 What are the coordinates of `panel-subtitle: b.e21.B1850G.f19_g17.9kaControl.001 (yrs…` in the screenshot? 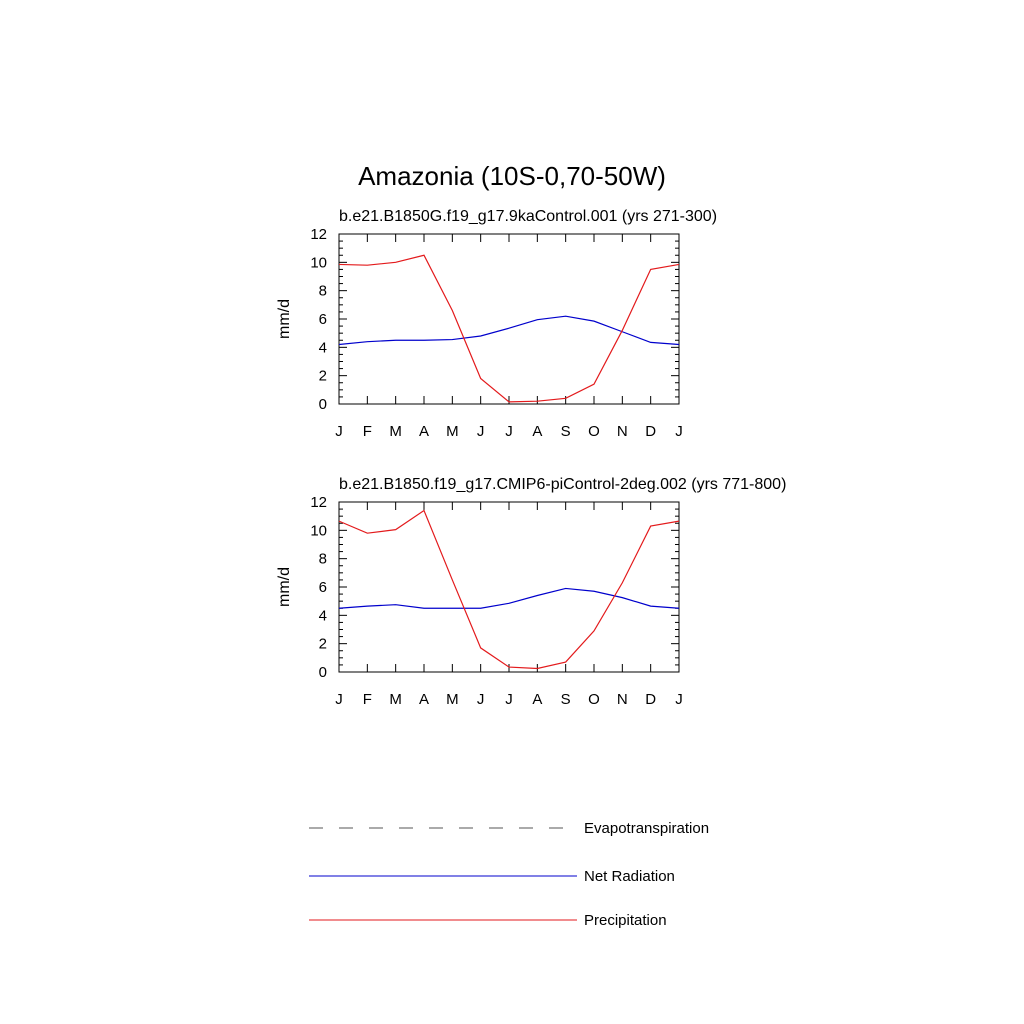 It's located at (528, 216).